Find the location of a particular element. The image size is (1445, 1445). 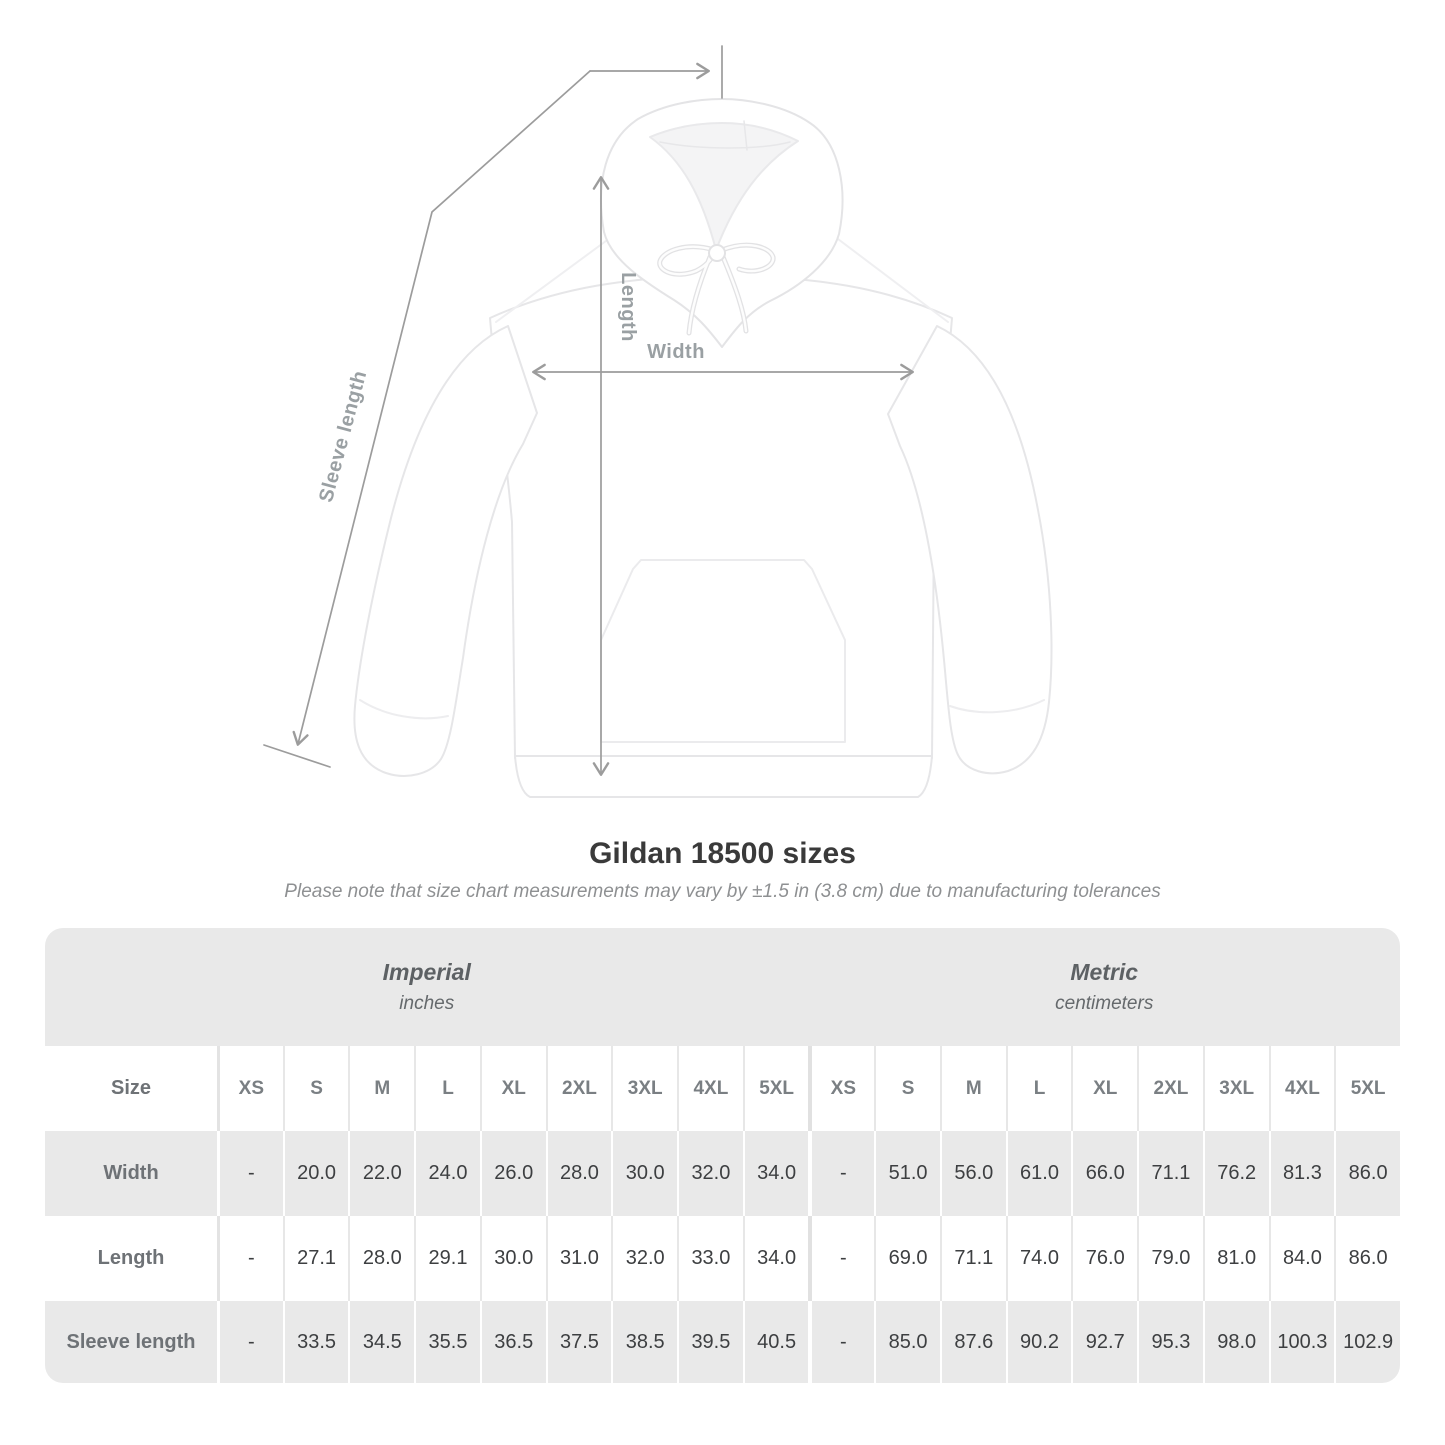

value-cell: 24.0 is located at coordinates (447, 1173).